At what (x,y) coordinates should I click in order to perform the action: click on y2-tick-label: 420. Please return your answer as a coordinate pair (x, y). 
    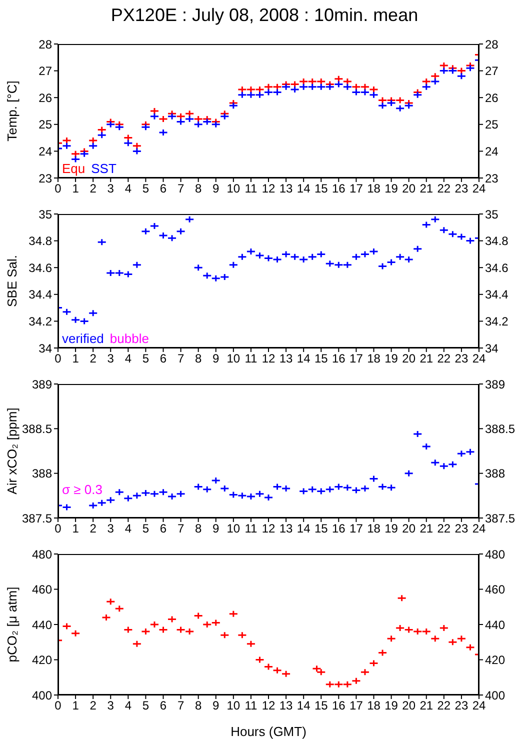
    Looking at the image, I should click on (495, 660).